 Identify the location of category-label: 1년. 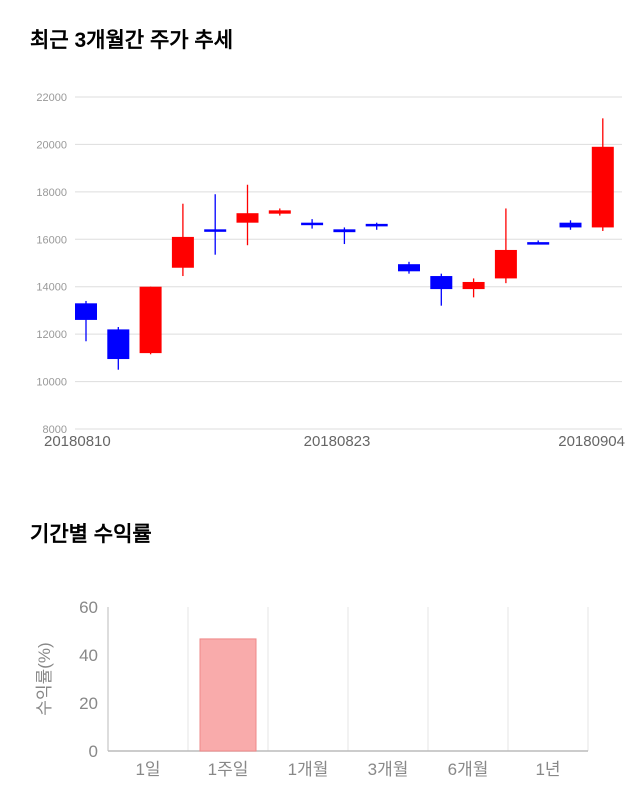
(547, 769).